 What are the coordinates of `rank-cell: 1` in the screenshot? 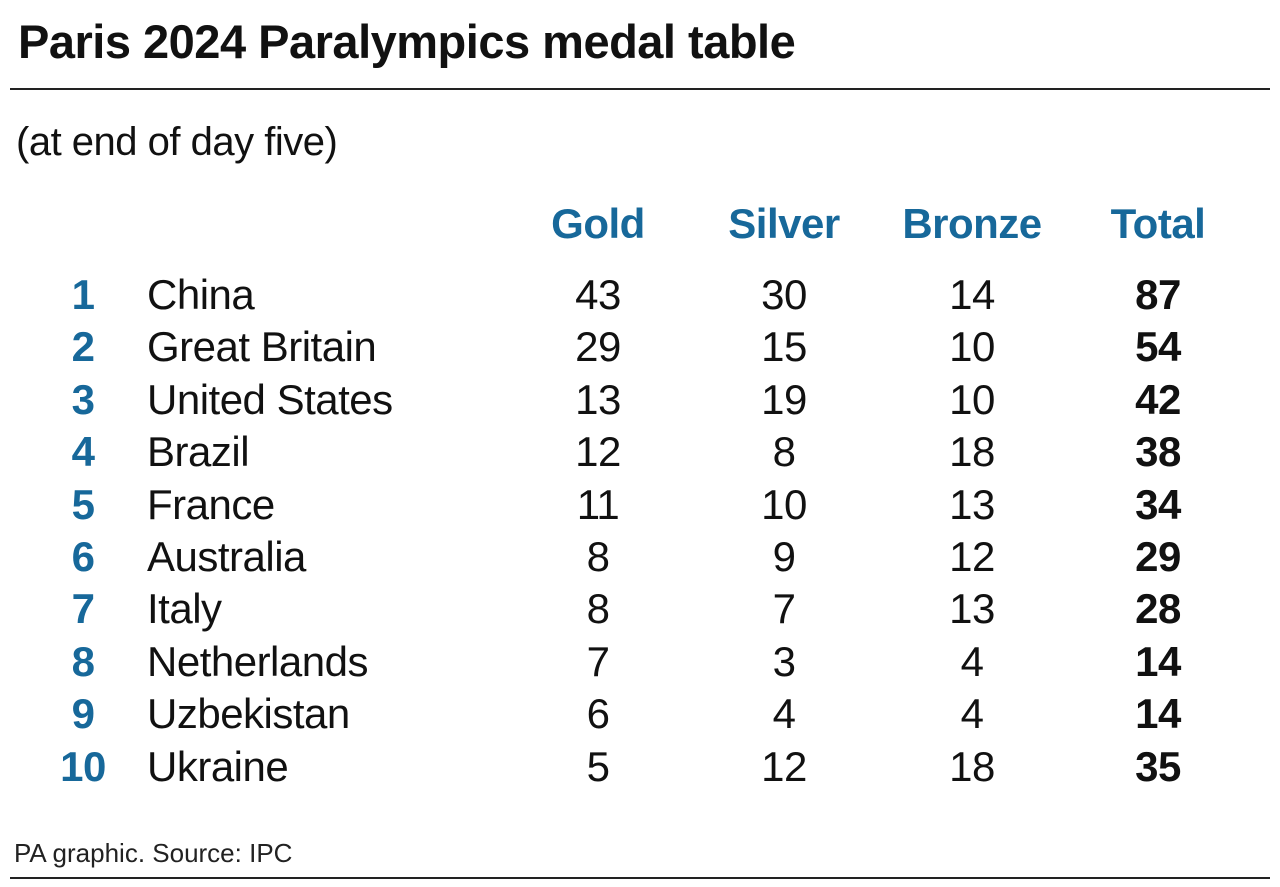 It's located at (83, 294).